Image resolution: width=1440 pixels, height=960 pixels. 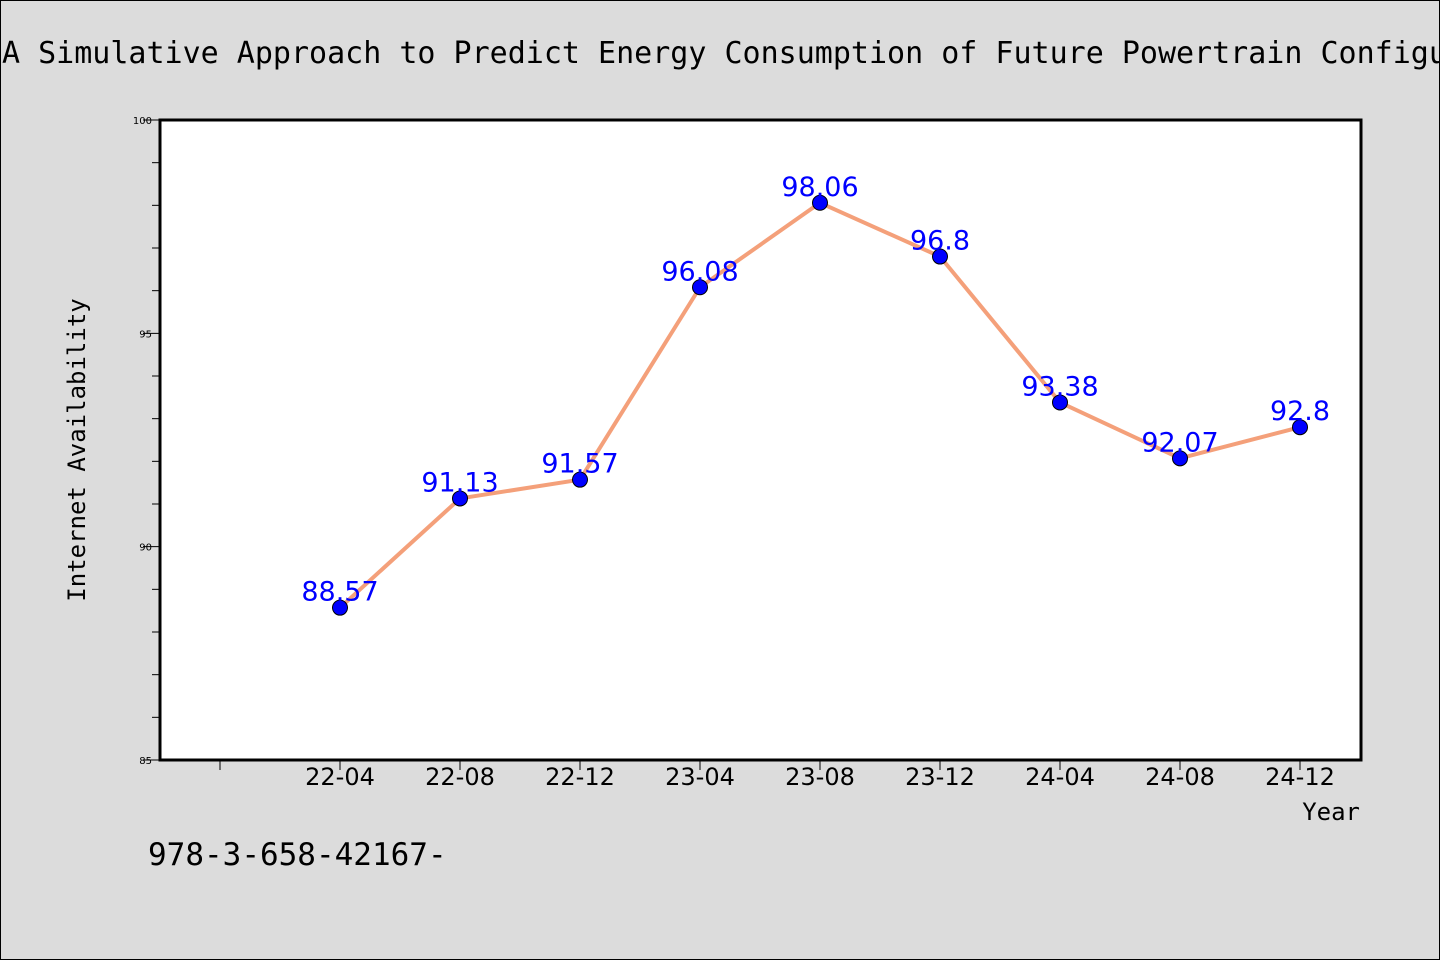 I want to click on data-label: 96.08, so click(x=699, y=271).